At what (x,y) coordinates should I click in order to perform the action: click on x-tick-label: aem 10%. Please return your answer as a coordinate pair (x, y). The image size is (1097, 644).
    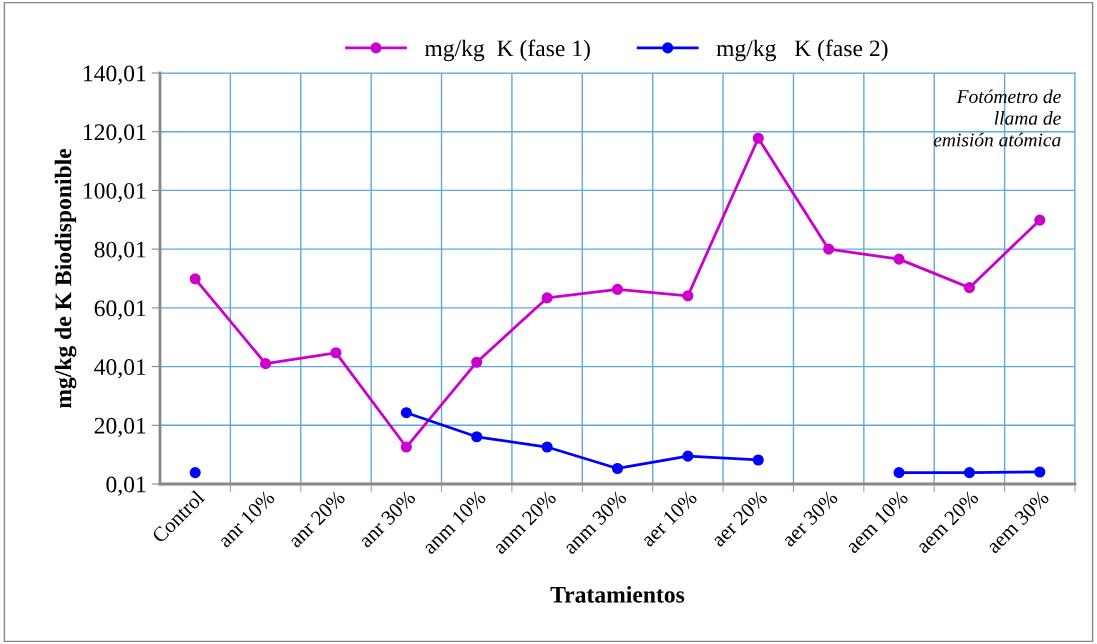
    Looking at the image, I should click on (876, 521).